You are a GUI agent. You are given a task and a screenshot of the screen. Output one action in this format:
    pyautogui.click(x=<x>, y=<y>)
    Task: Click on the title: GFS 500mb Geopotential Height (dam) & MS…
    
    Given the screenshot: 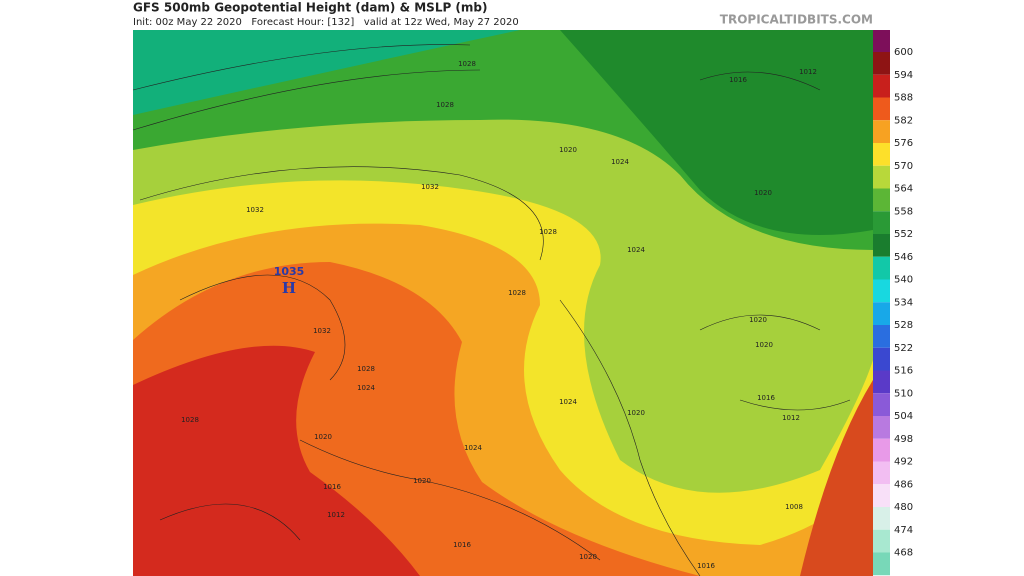 What is the action you would take?
    pyautogui.click(x=310, y=8)
    